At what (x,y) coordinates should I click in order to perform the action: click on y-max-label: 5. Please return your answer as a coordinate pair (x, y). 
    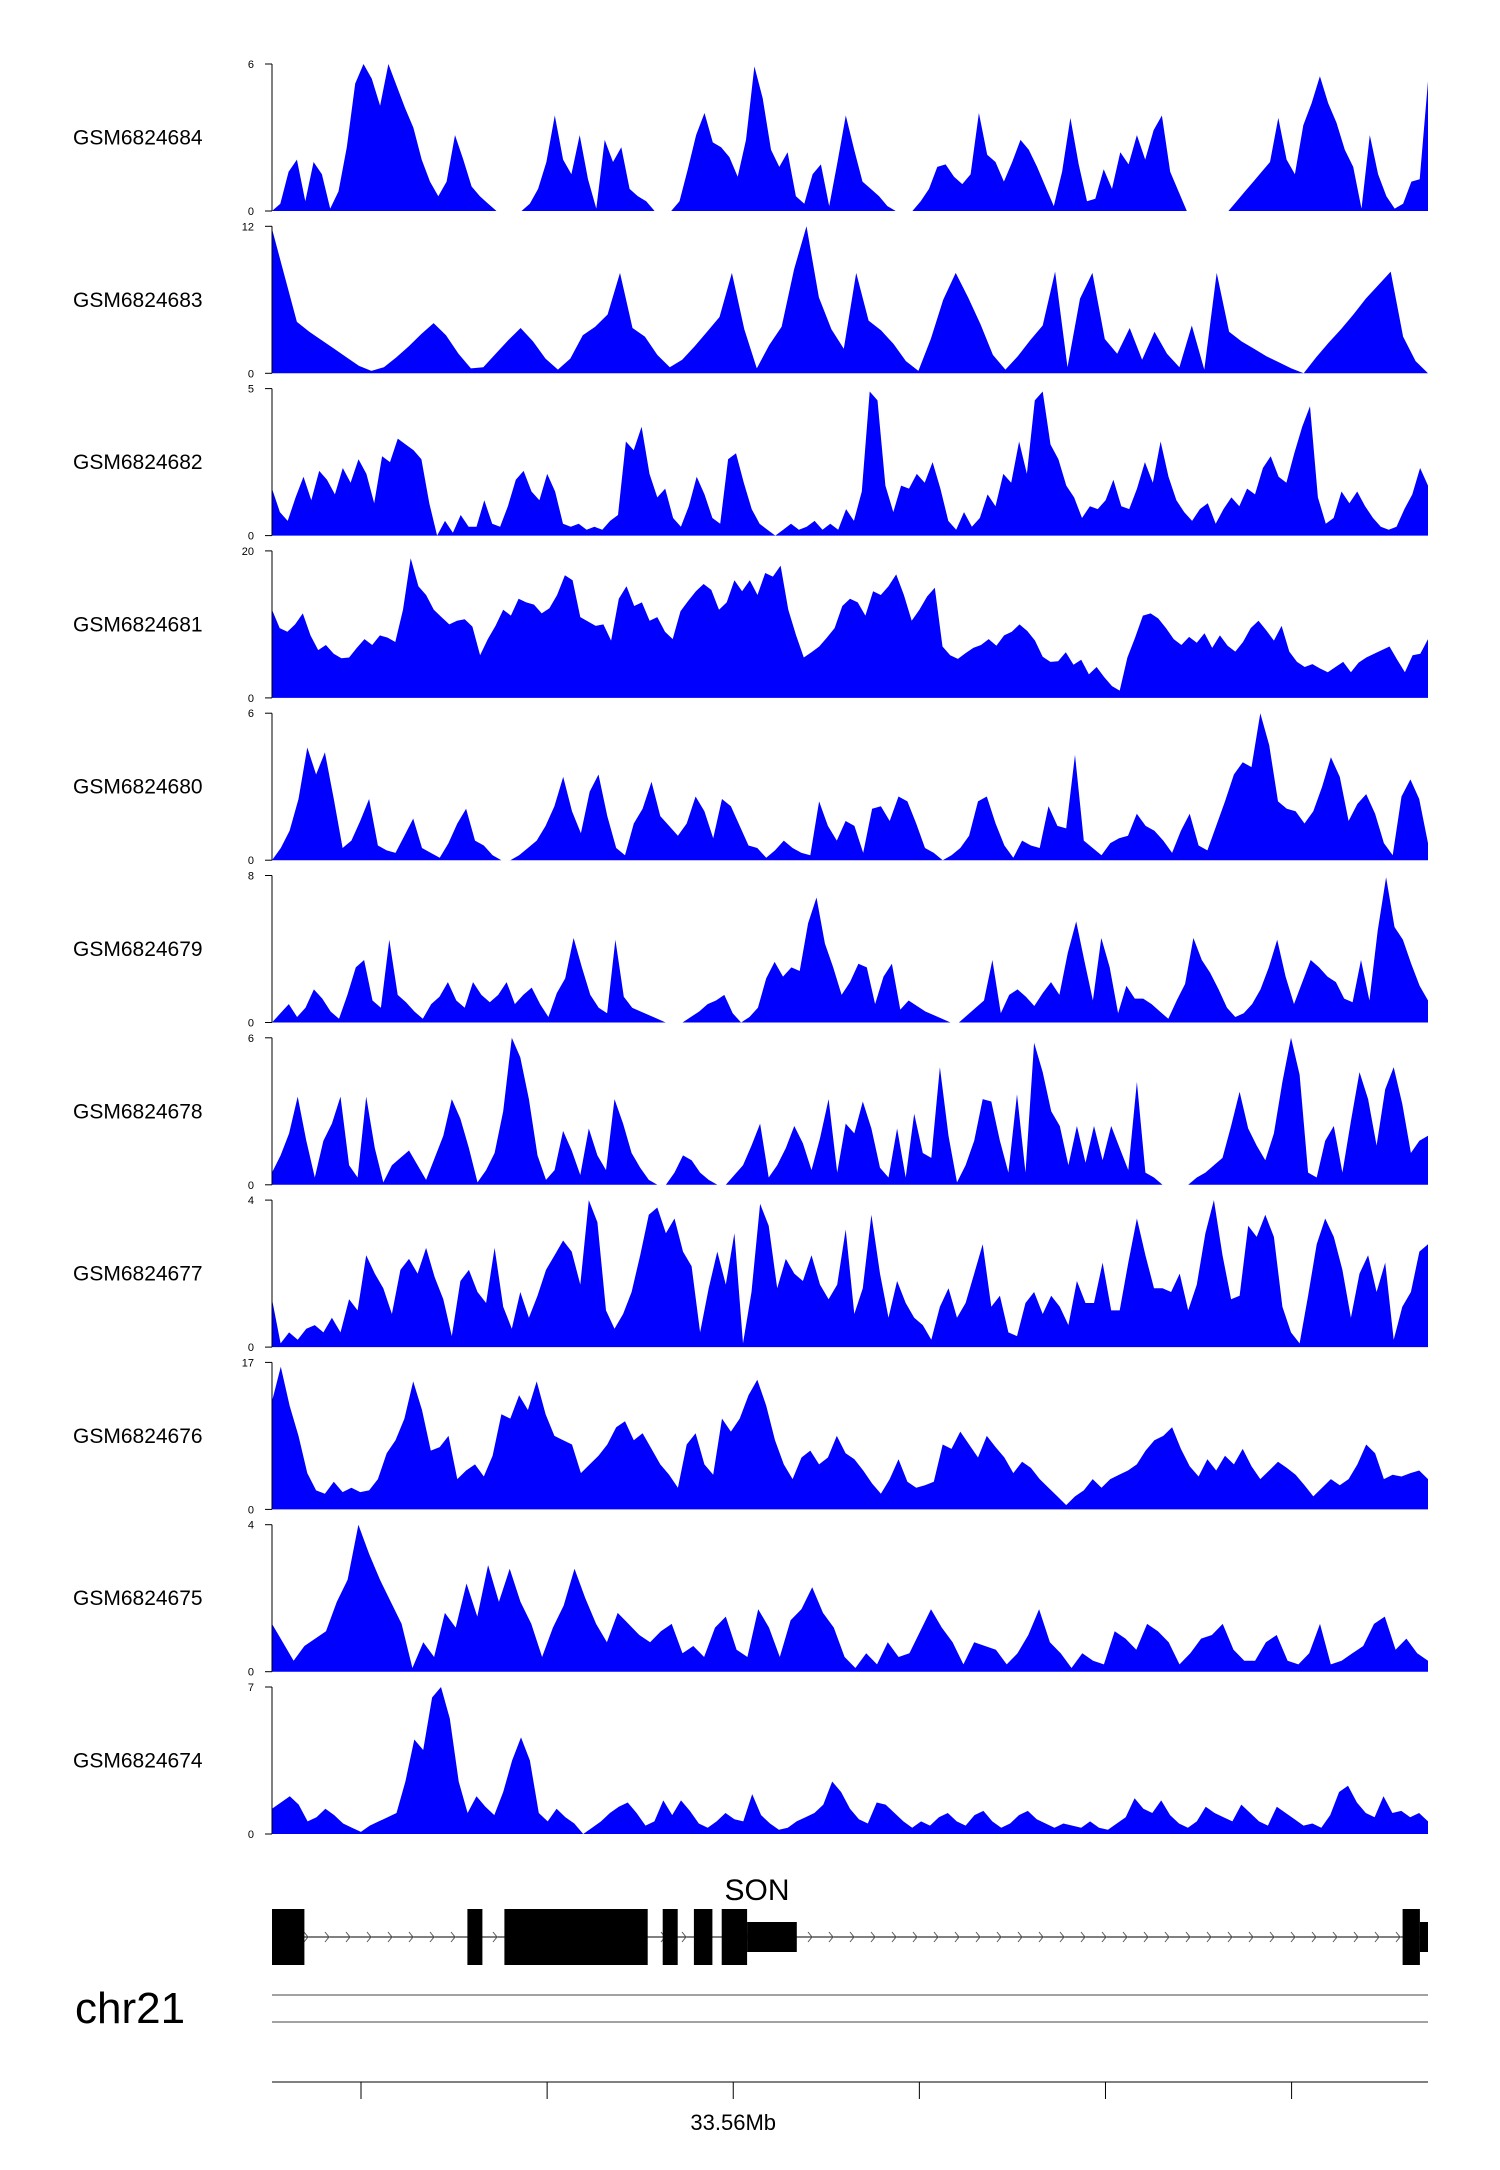
    Looking at the image, I should click on (251, 390).